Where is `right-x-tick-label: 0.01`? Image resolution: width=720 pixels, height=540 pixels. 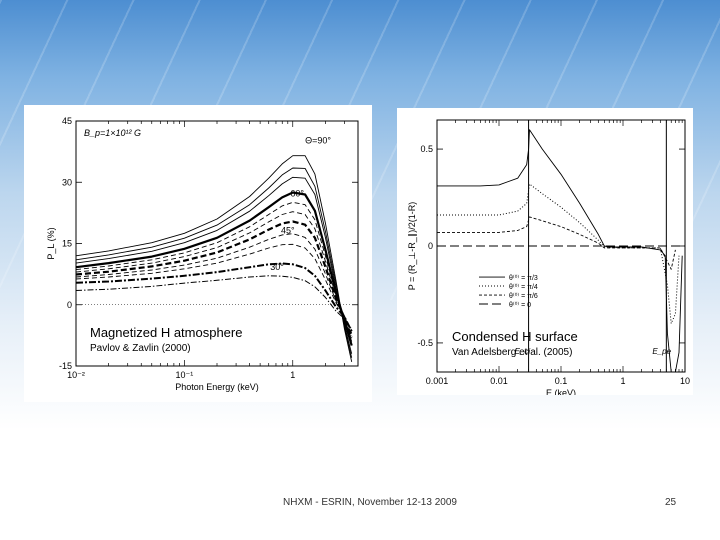
right-x-tick-label: 0.01 is located at coordinates (499, 381).